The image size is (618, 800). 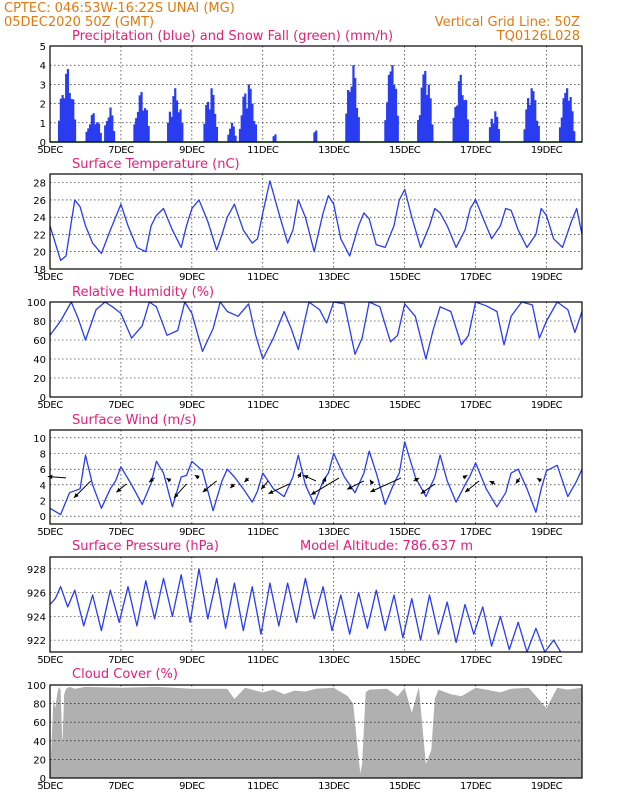 What do you see at coordinates (125, 674) in the screenshot?
I see `cloud-title: Cloud Cover (%)` at bounding box center [125, 674].